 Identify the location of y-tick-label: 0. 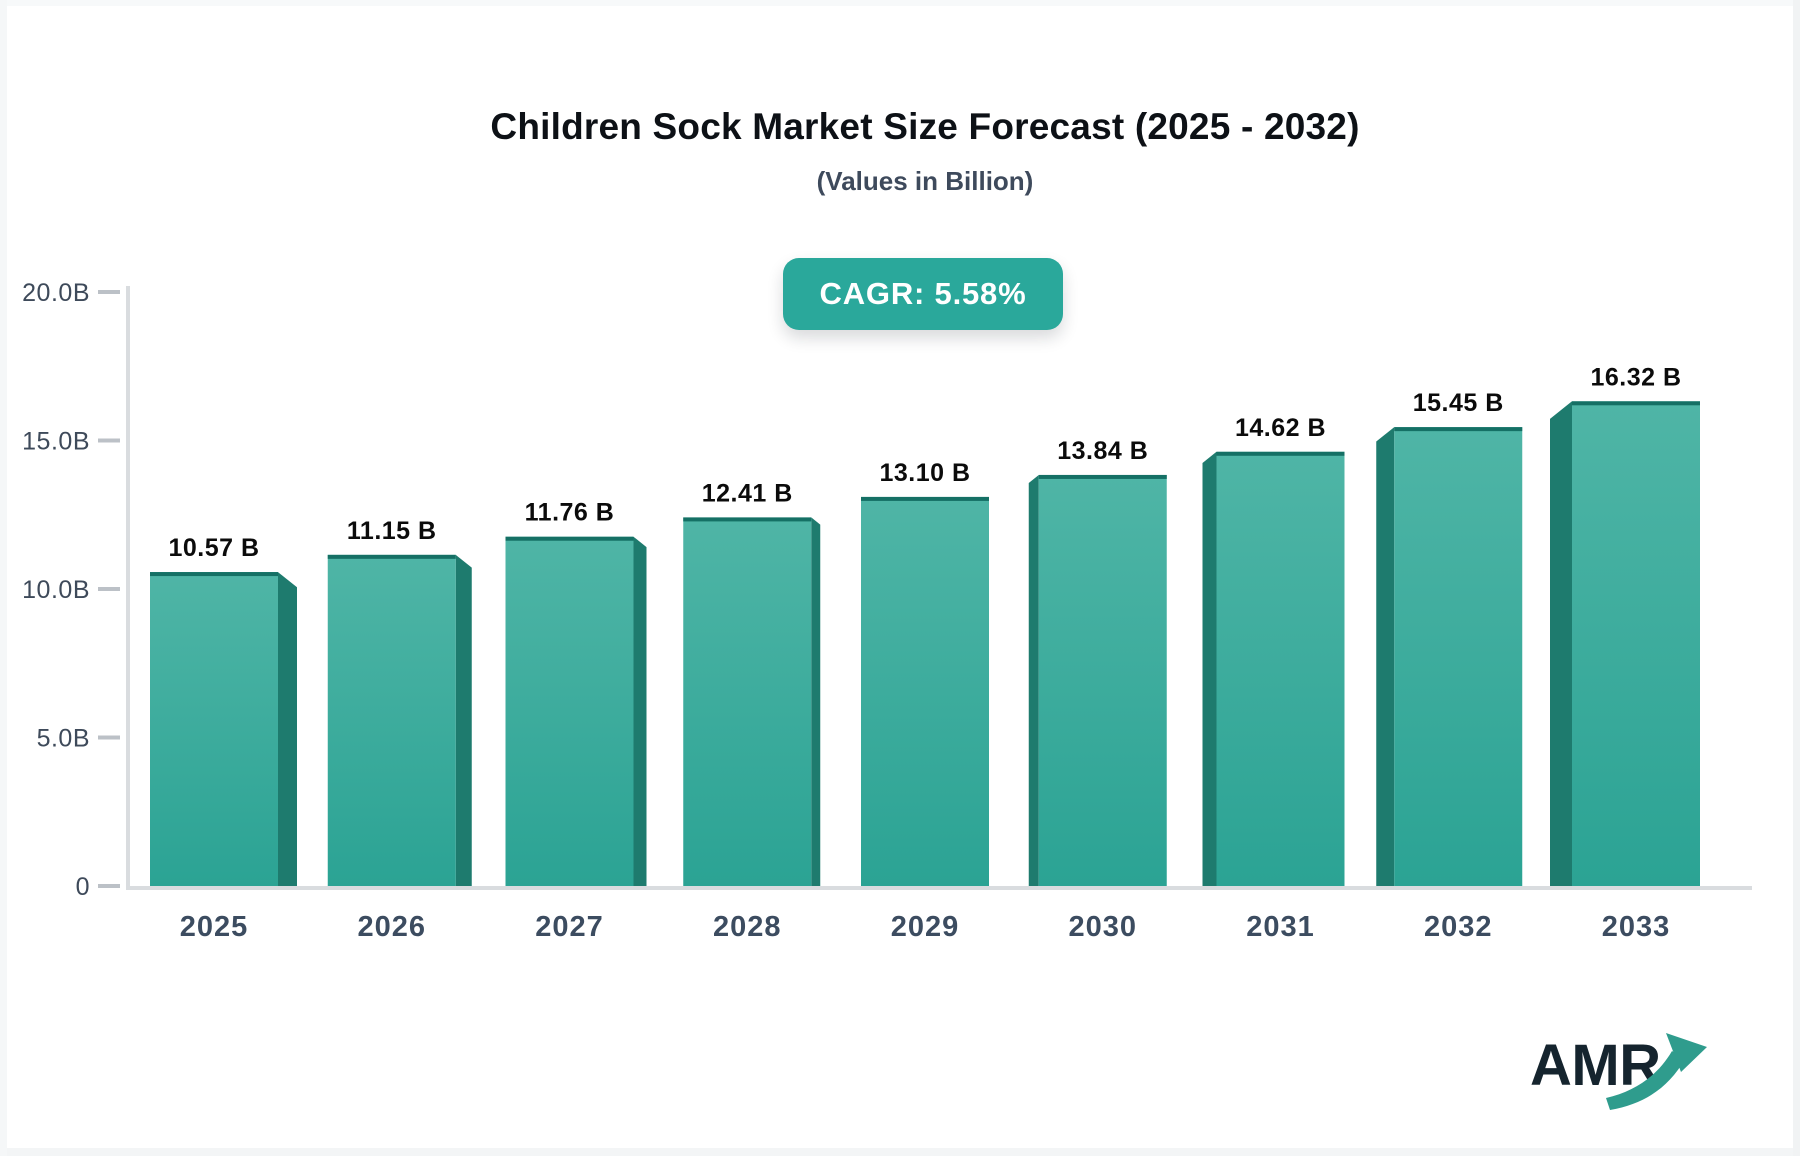
(83, 887).